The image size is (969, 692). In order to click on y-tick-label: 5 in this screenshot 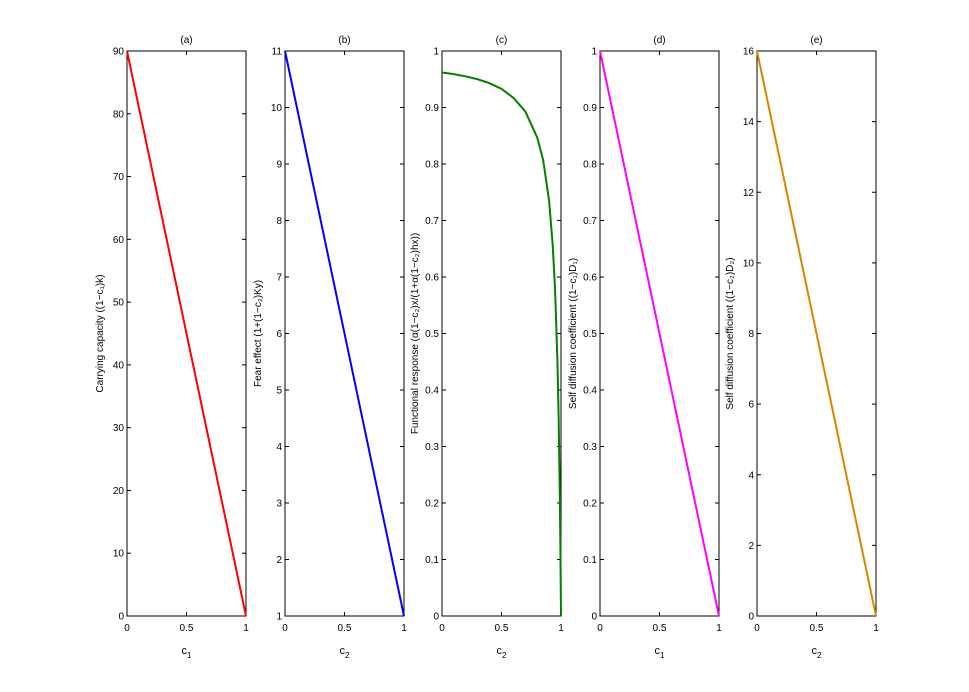, I will do `click(279, 391)`.